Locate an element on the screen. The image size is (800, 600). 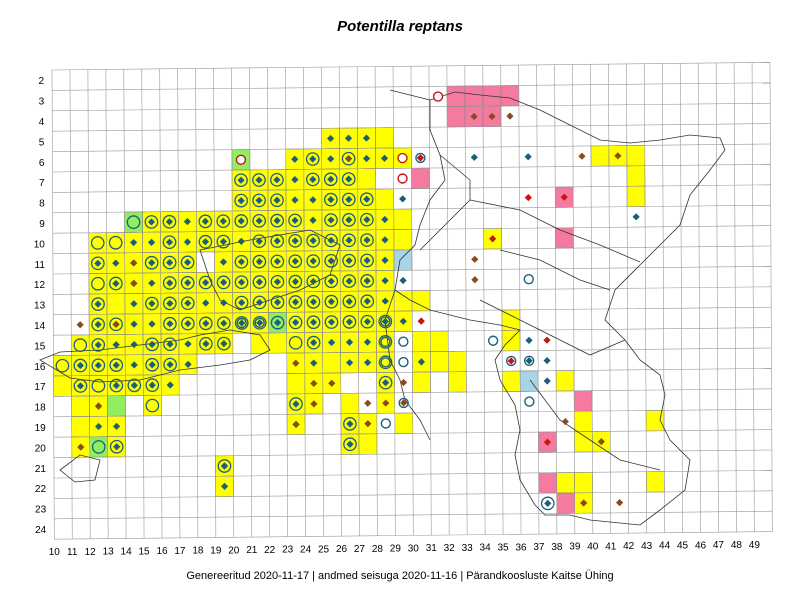
y-tick-label: 23 is located at coordinates (41, 510).